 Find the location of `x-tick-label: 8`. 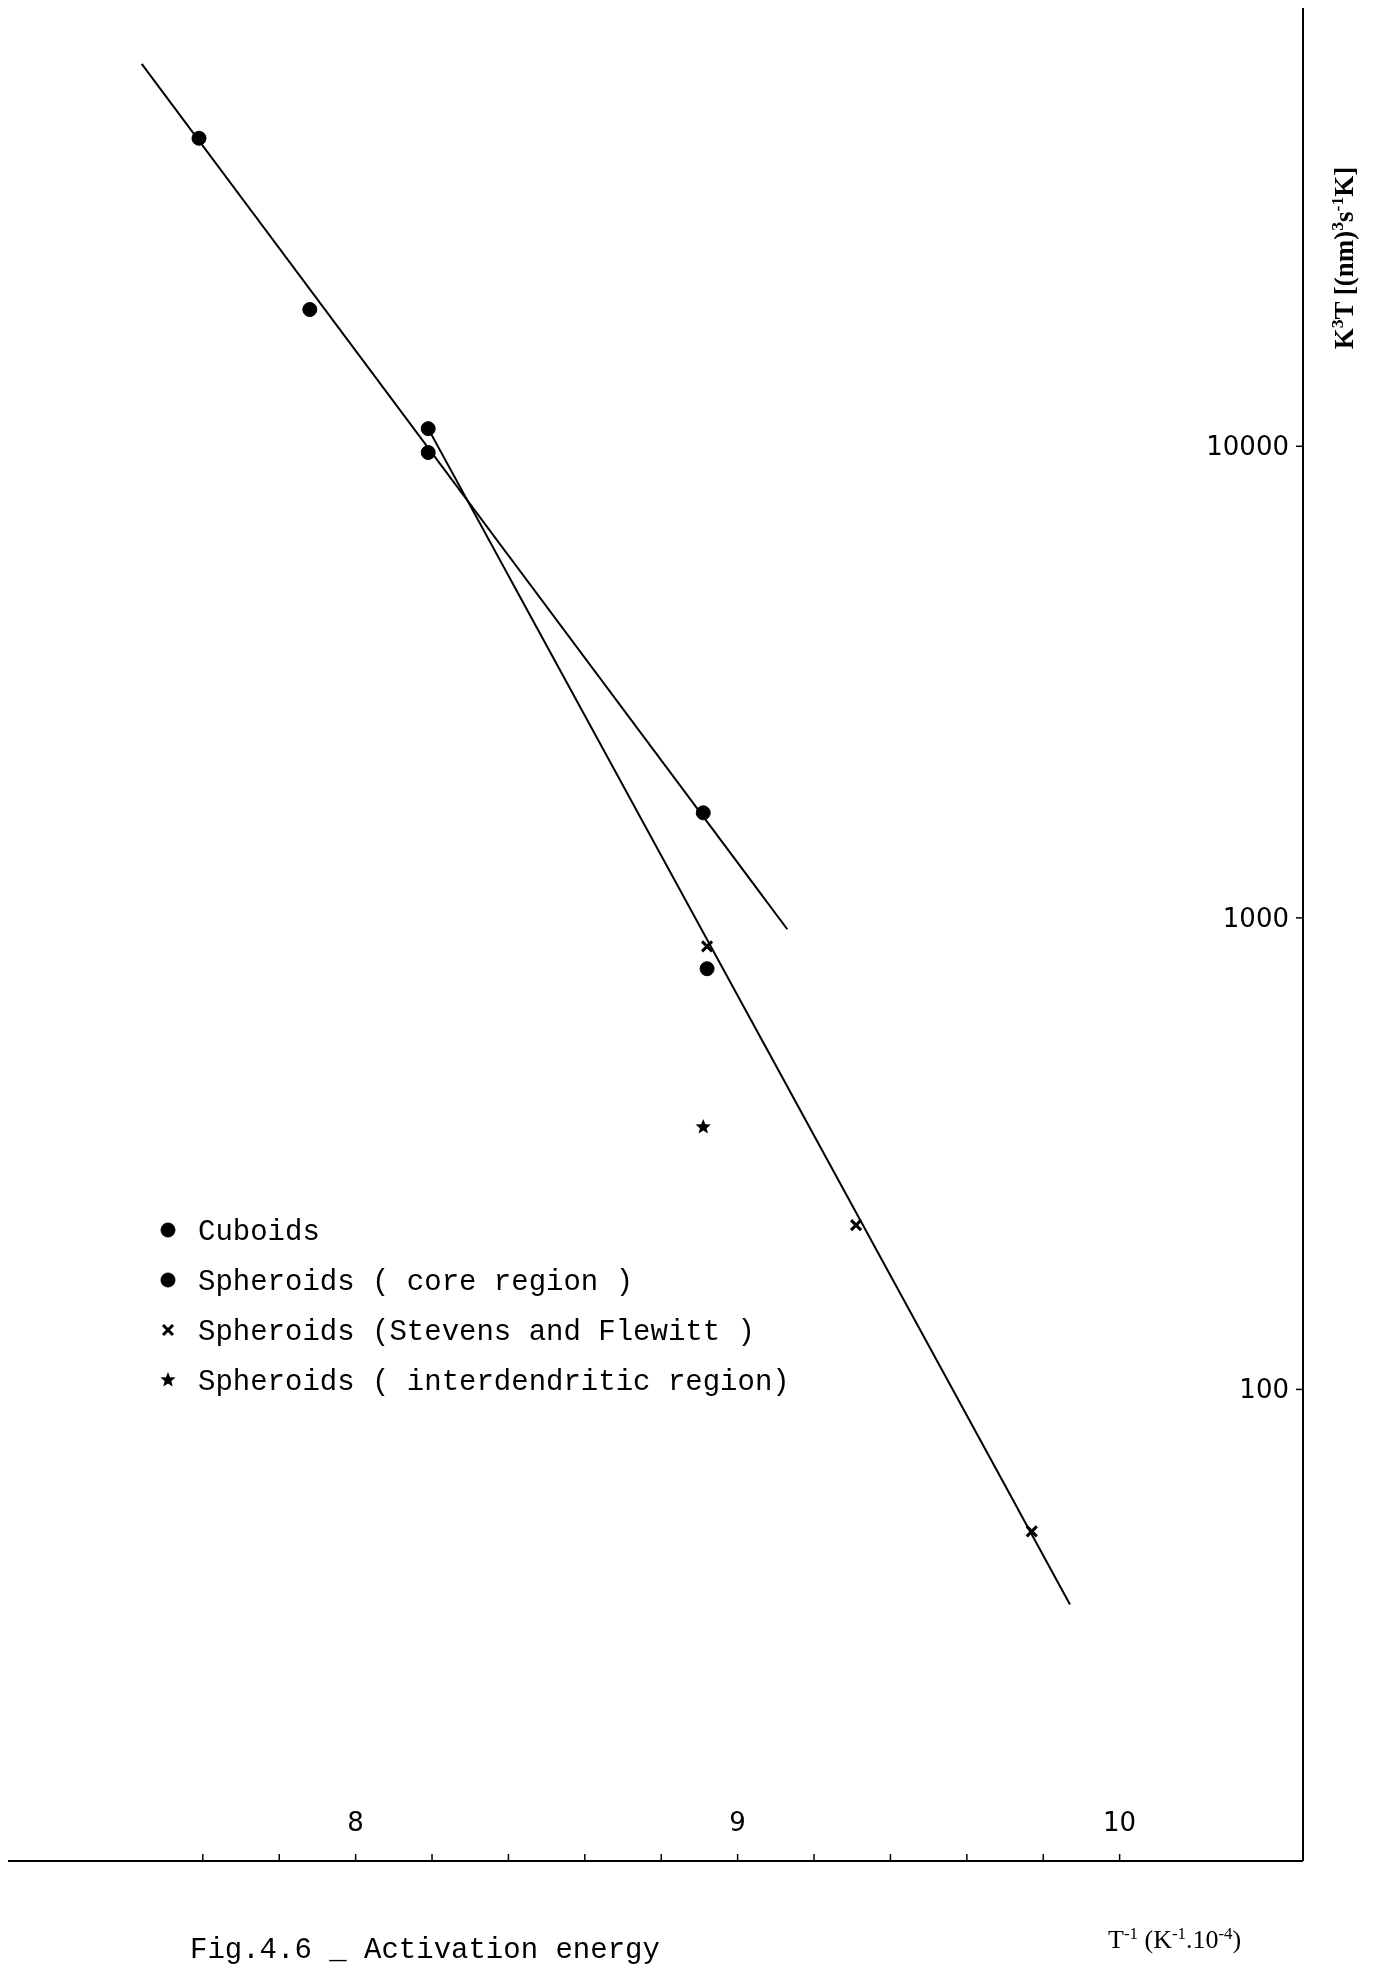

x-tick-label: 8 is located at coordinates (355, 1822).